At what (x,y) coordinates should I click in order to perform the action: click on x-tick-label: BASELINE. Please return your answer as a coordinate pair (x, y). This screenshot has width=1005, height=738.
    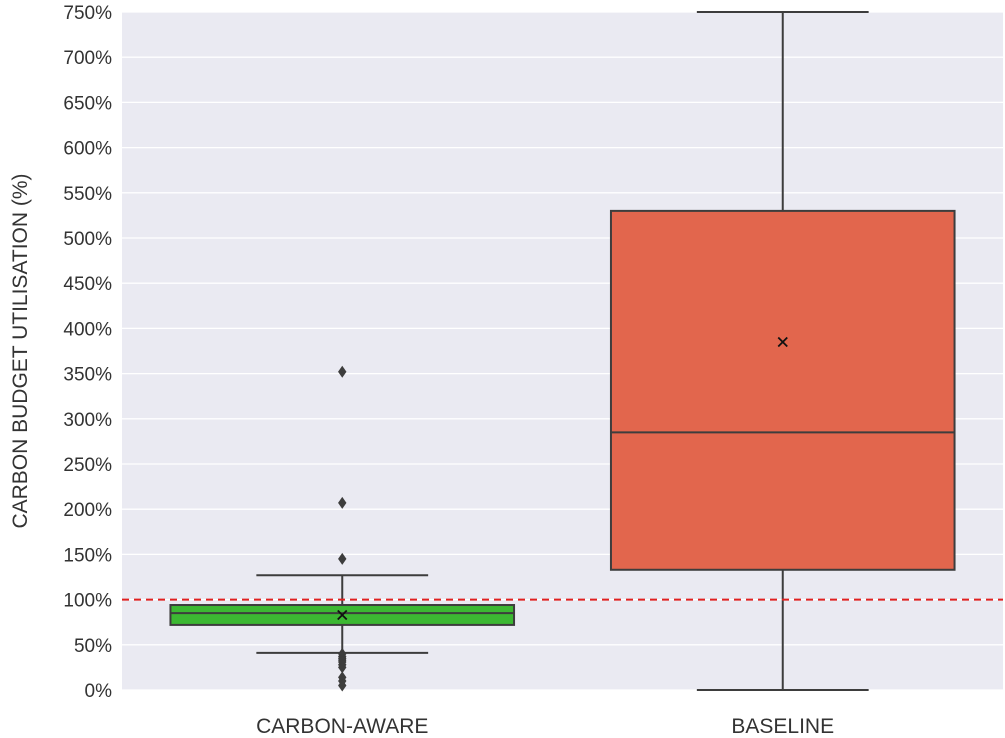
    Looking at the image, I should click on (782, 726).